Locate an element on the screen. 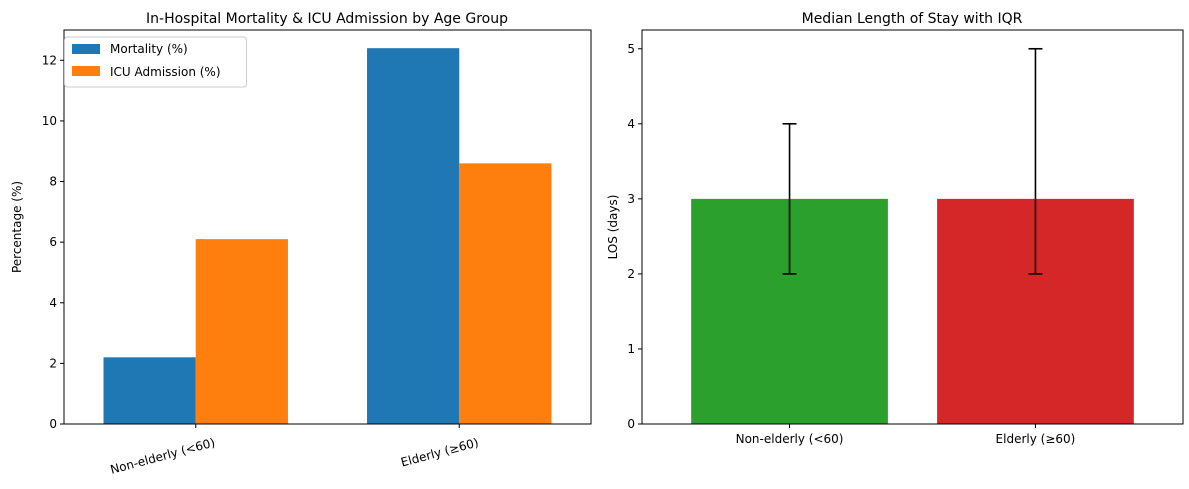 Image resolution: width=1189 pixels, height=489 pixels. chart2-ytick-label: 5 is located at coordinates (631, 49).